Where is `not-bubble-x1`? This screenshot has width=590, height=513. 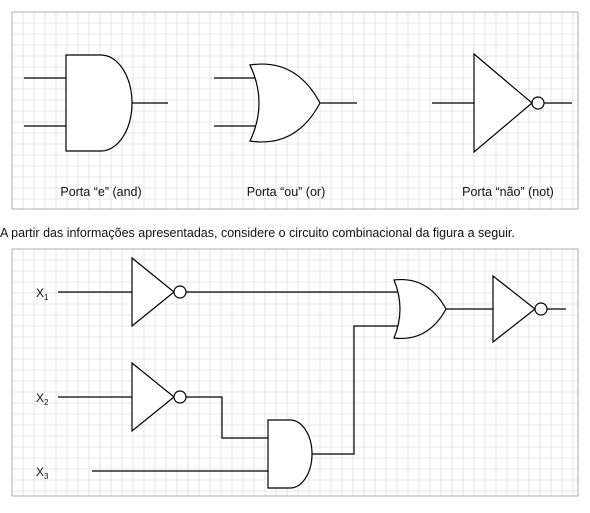 not-bubble-x1 is located at coordinates (180, 292).